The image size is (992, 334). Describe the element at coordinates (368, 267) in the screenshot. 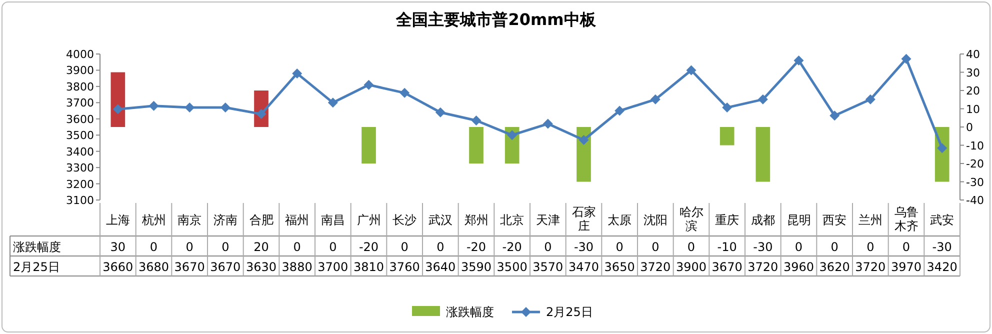

I see `data-label: 3810` at that location.